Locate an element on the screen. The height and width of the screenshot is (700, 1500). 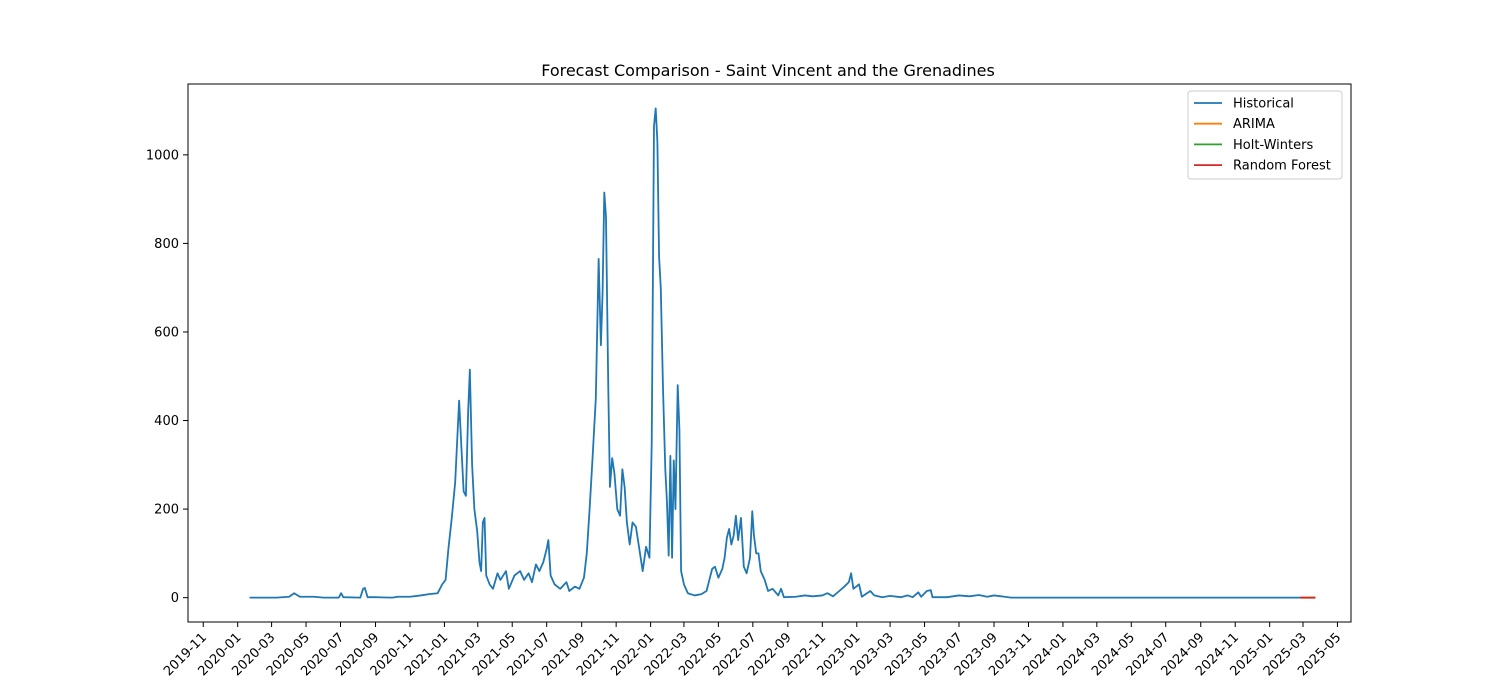
legend-label: ARIMA is located at coordinates (1254, 124).